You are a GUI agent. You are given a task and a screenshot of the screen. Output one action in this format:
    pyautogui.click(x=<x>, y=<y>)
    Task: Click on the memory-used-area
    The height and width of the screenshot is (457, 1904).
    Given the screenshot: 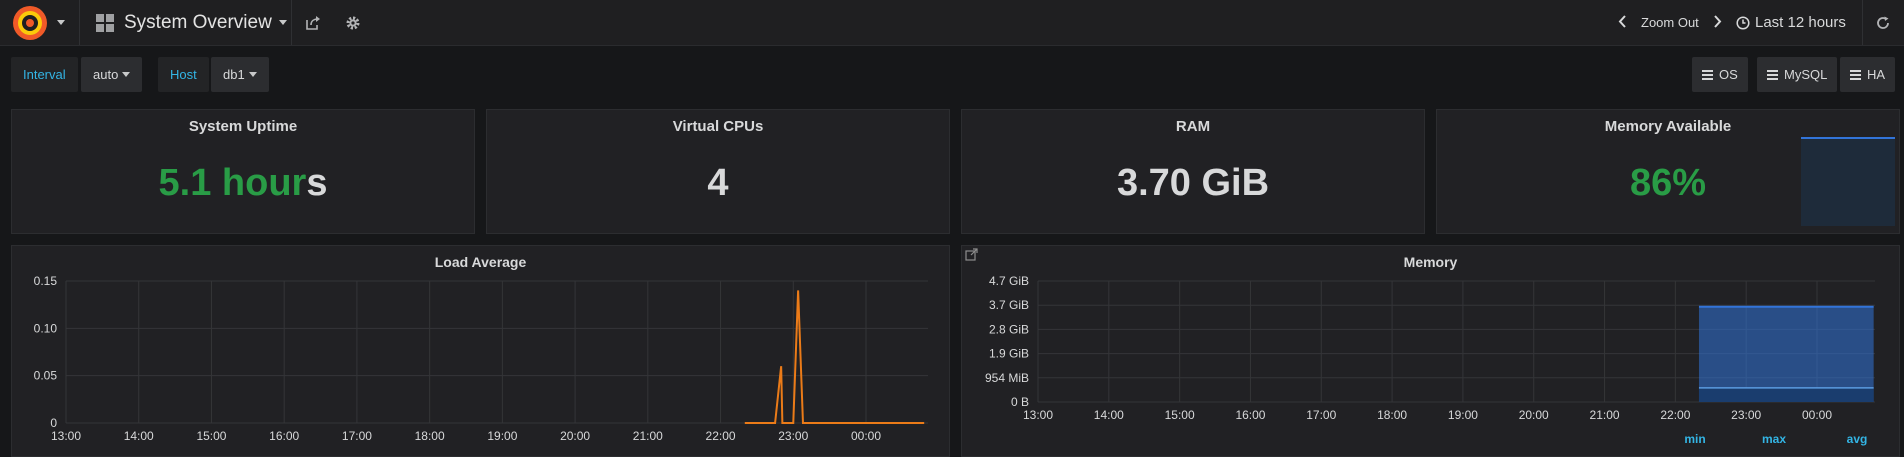 What is the action you would take?
    pyautogui.click(x=1786, y=354)
    